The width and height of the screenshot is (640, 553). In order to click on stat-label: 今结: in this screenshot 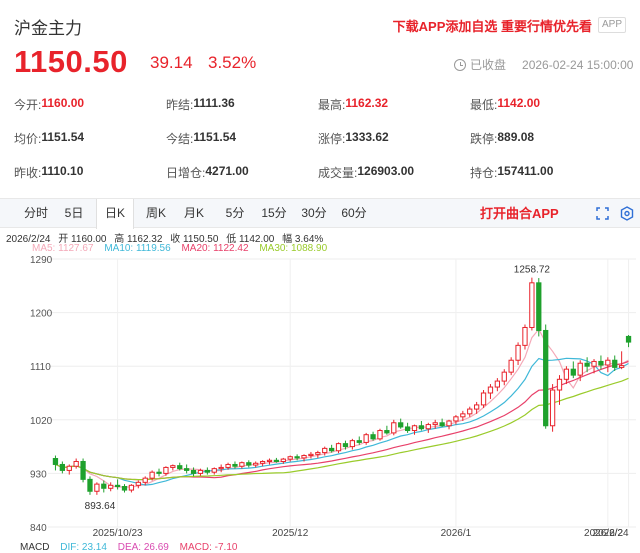, I will do `click(180, 139)`.